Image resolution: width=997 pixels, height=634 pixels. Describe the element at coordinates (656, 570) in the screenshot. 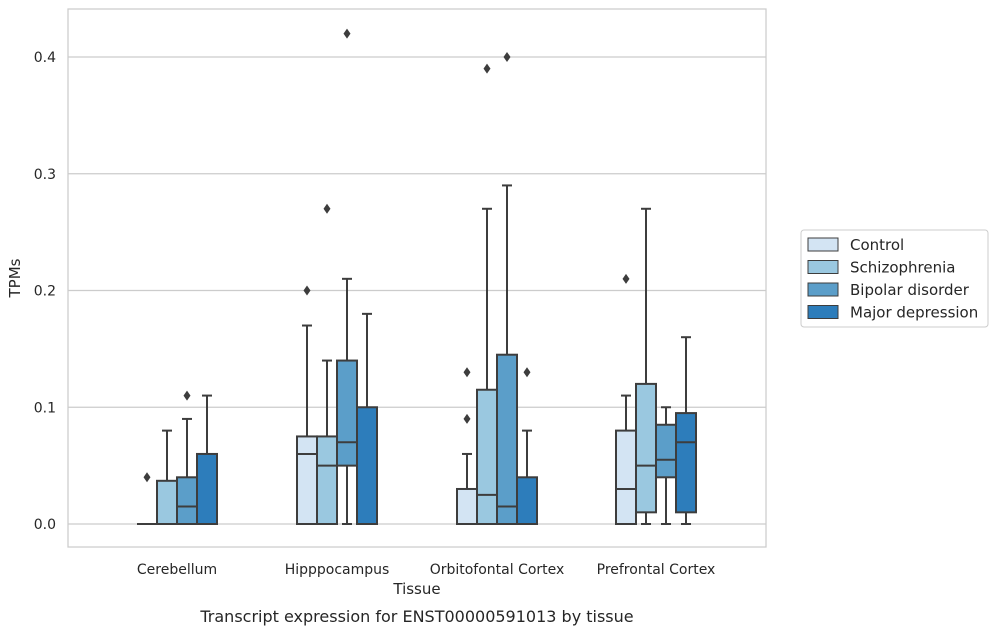

I see `x-tick-label: Prefrontal Cortex` at that location.